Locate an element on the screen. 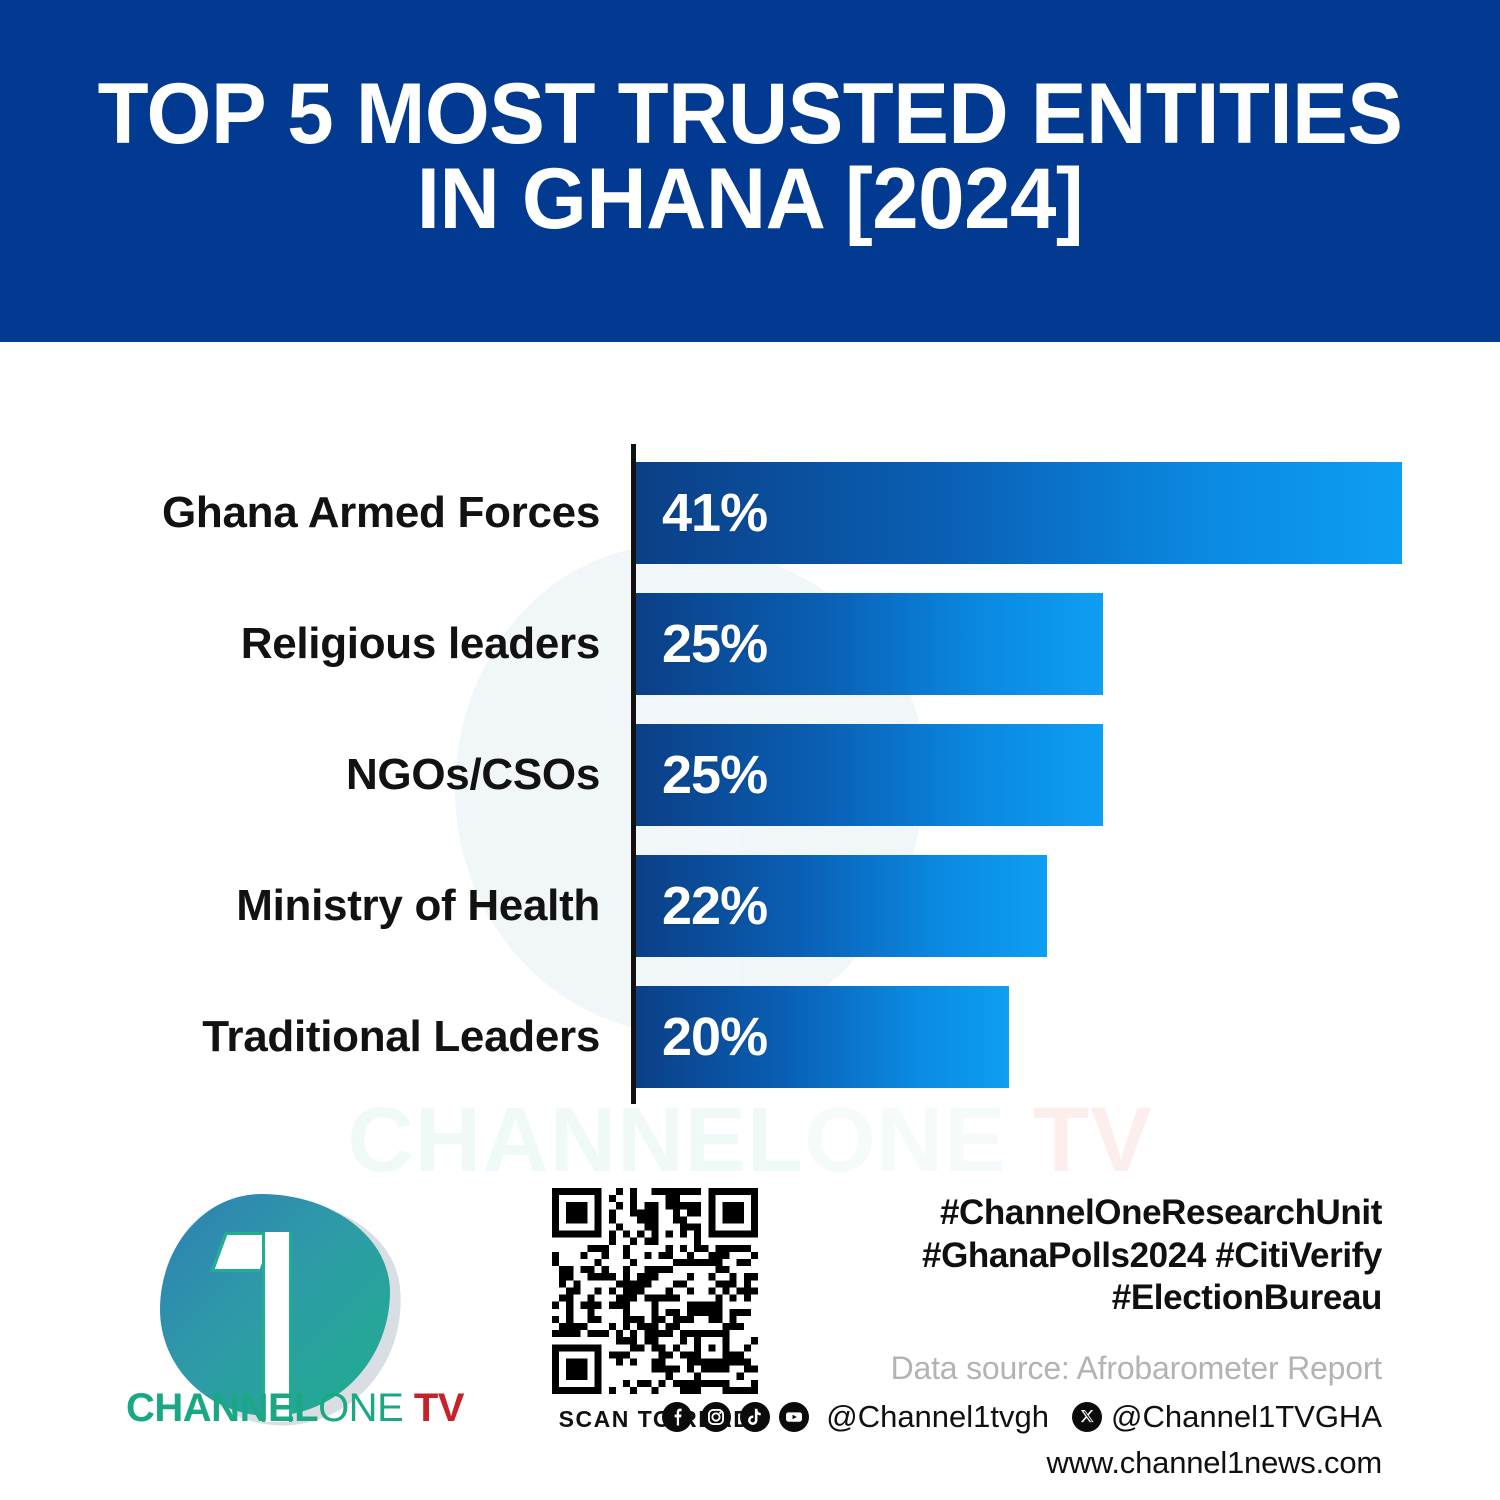  logo-word-tv: TV is located at coordinates (434, 1408).